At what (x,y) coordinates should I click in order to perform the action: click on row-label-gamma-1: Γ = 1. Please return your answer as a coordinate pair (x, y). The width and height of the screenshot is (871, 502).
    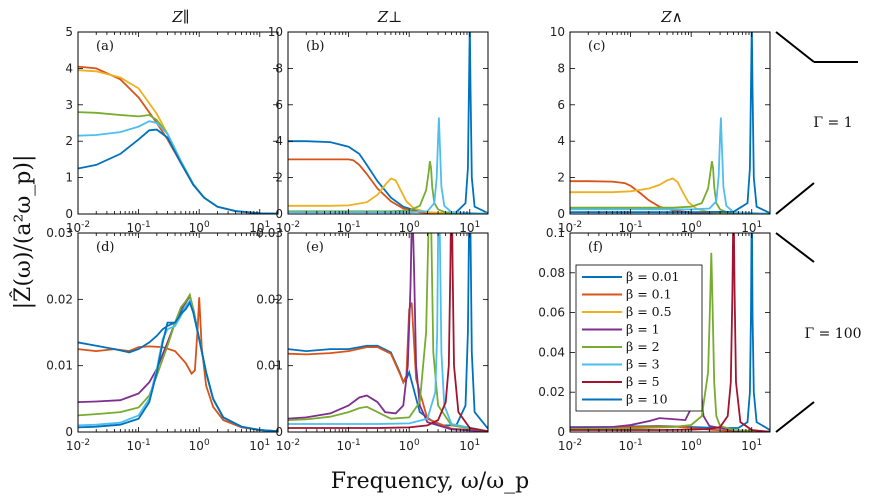
    Looking at the image, I should click on (832, 123).